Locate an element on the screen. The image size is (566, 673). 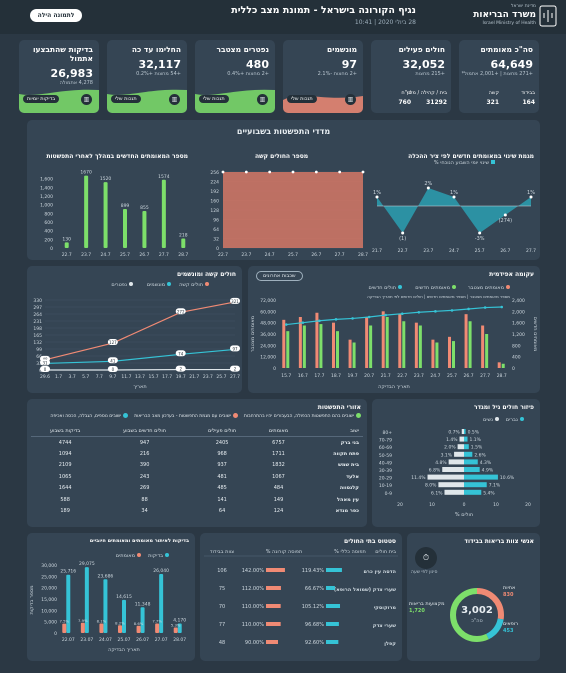
kpi-button: בדיקות יומיות is located at coordinates (41, 99).